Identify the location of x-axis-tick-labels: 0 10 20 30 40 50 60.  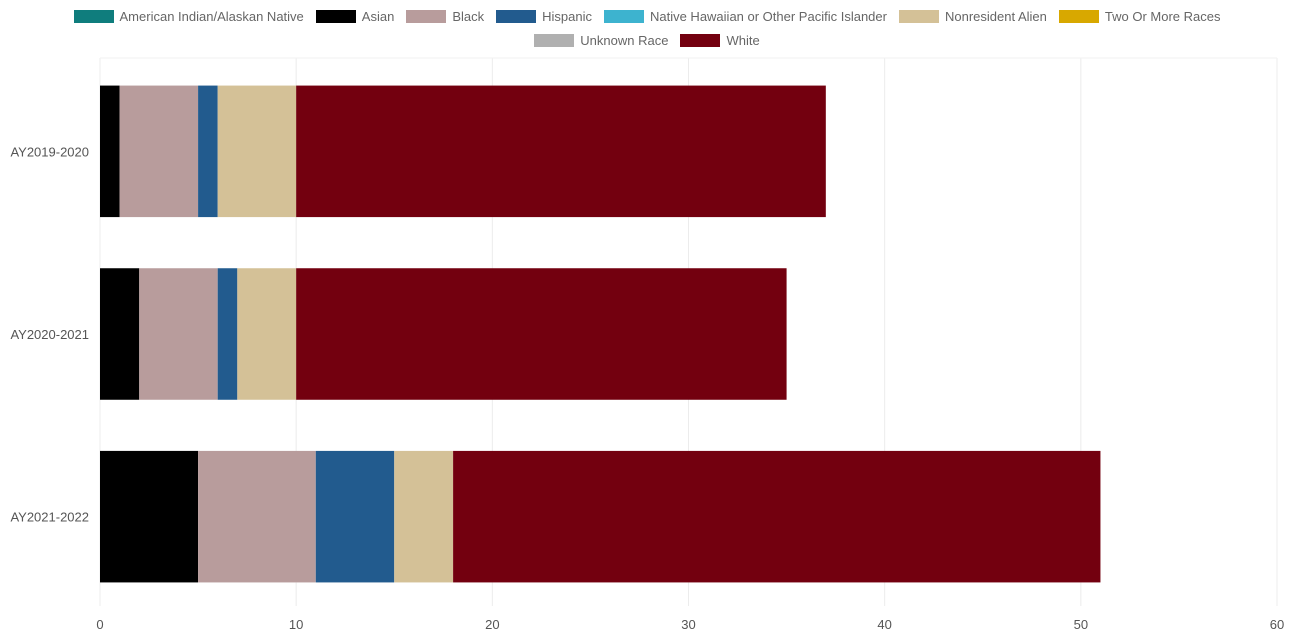
(690, 624).